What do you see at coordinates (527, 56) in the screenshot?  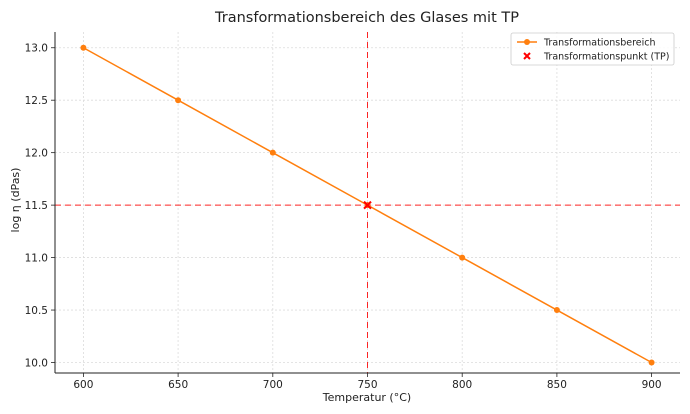 I see `legend-x-swatch` at bounding box center [527, 56].